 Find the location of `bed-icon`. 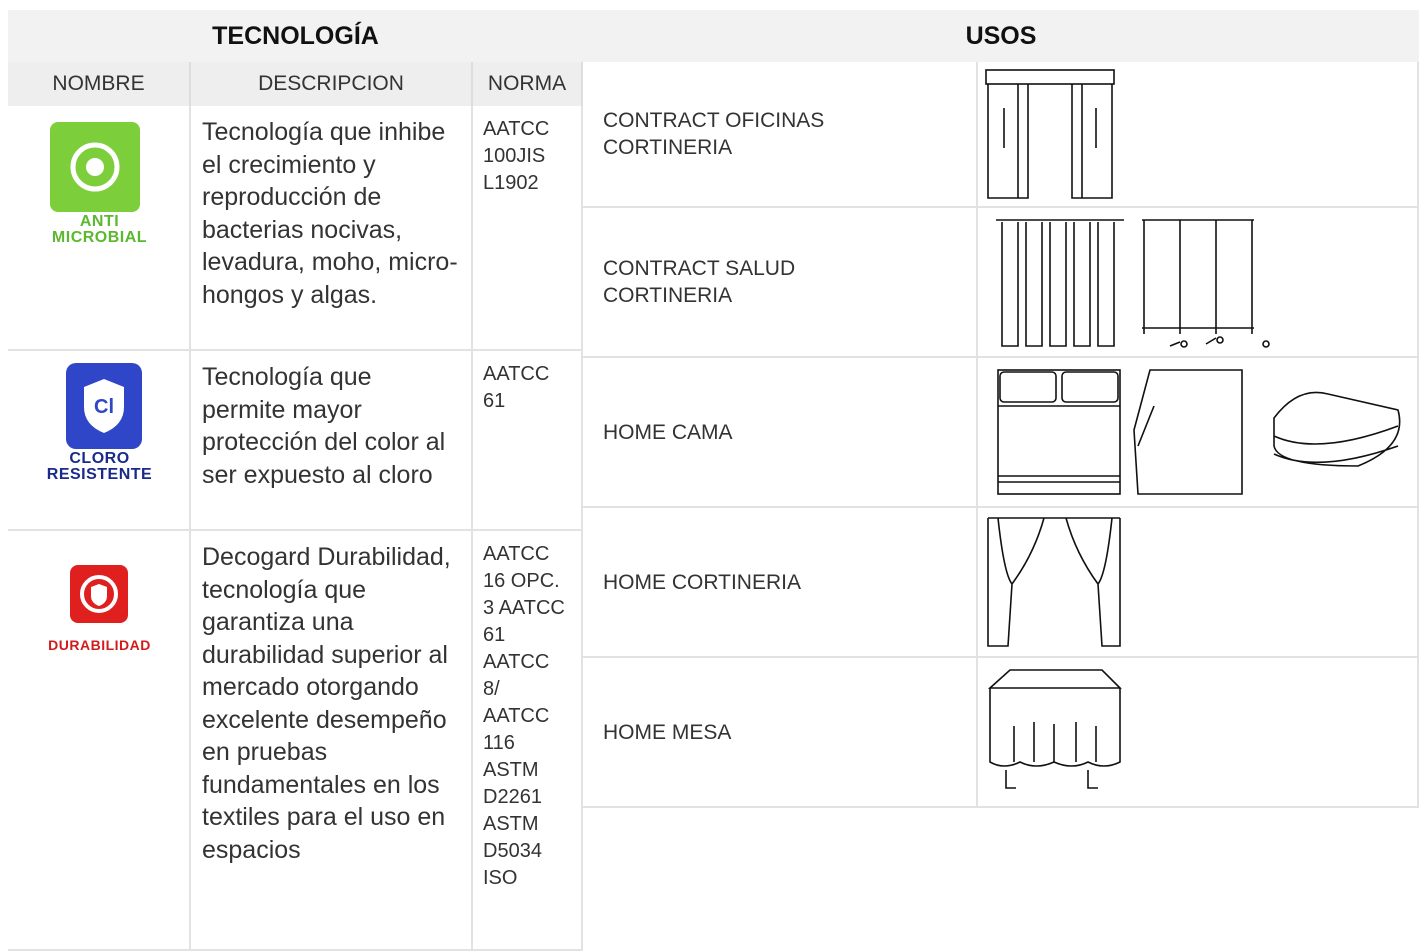

bed-icon is located at coordinates (1199, 432).